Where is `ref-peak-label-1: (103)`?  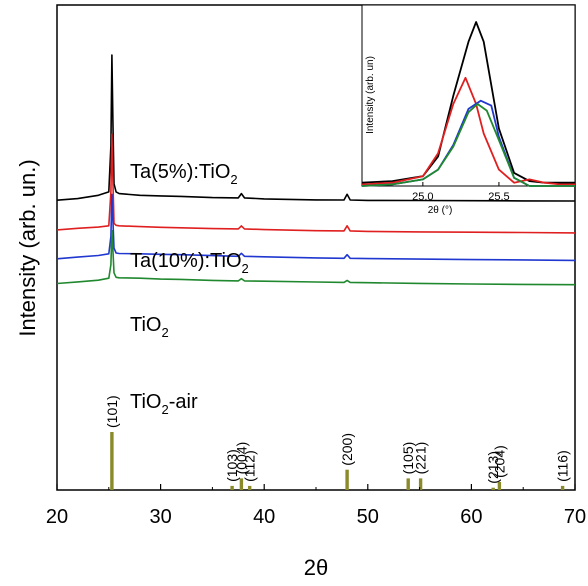
ref-peak-label-1: (103) is located at coordinates (232, 465).